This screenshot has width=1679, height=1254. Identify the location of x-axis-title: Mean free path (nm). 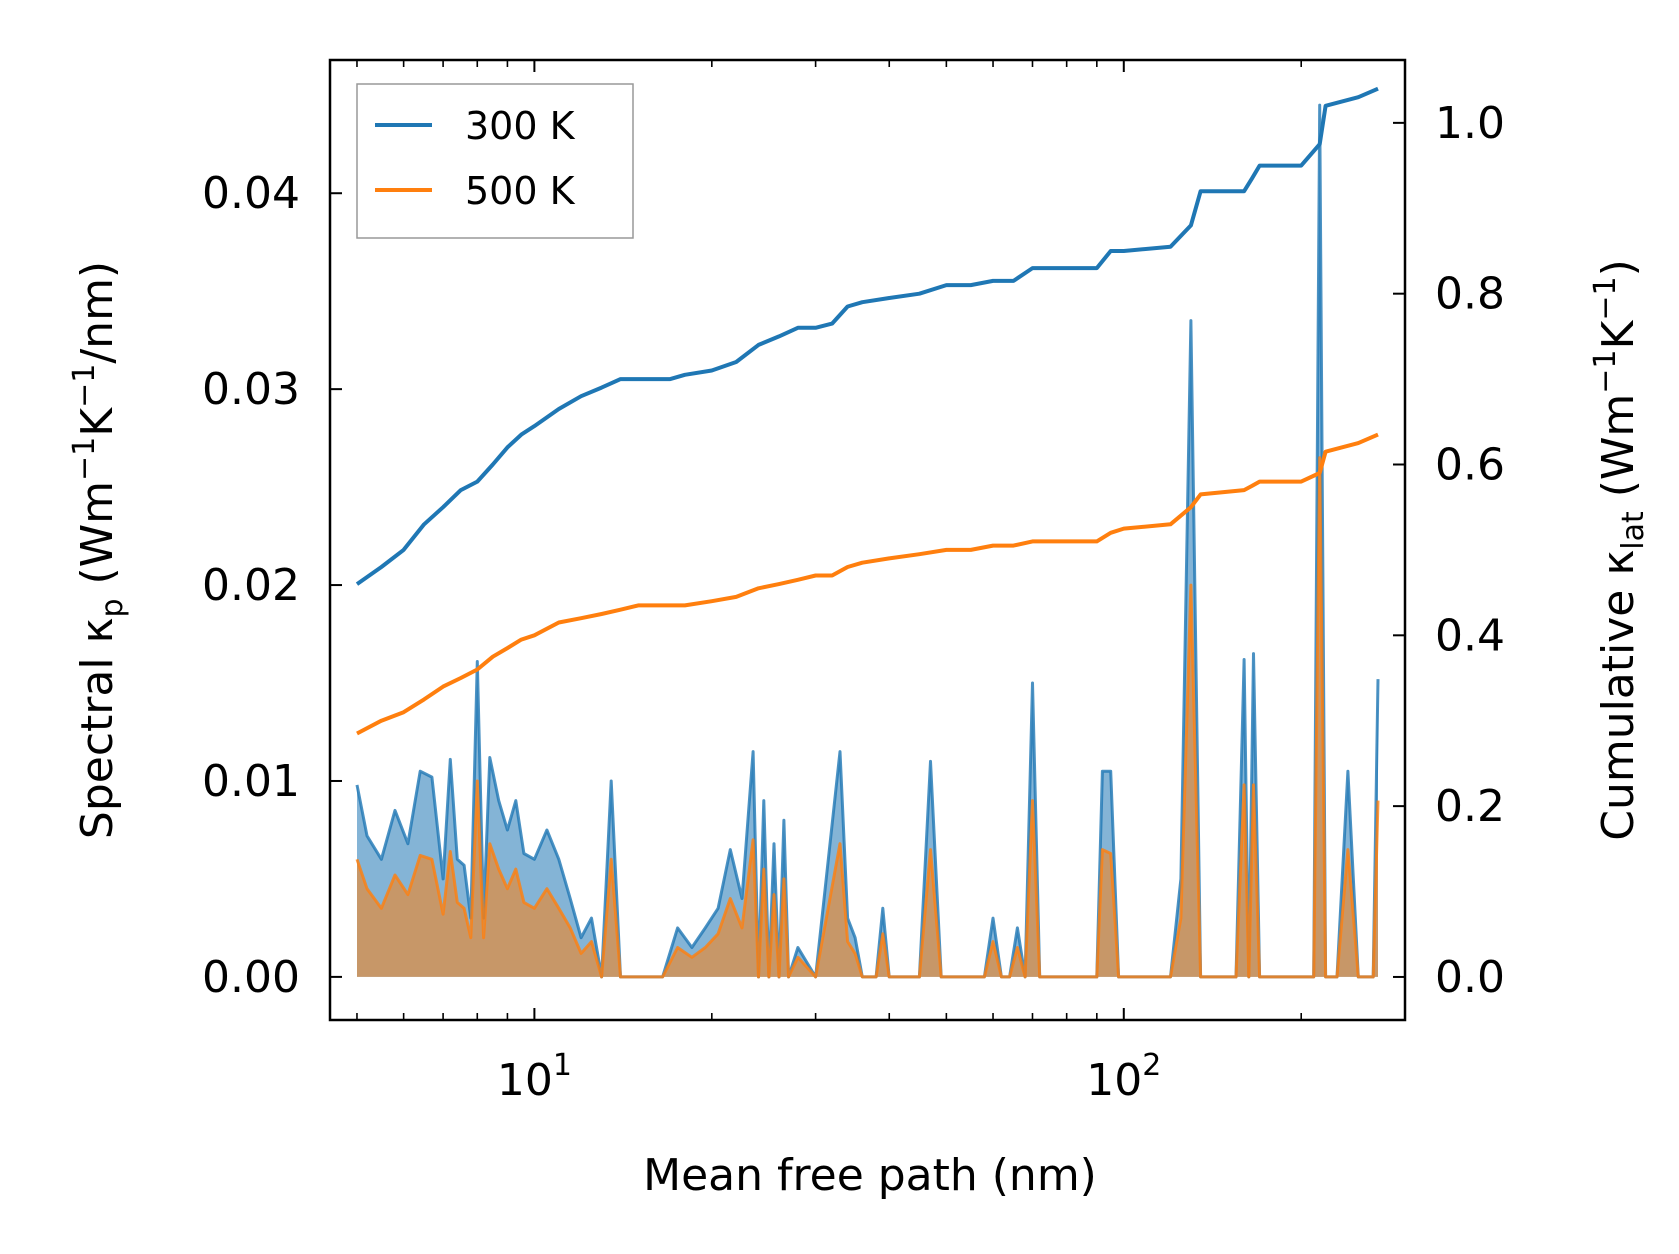
(870, 1175).